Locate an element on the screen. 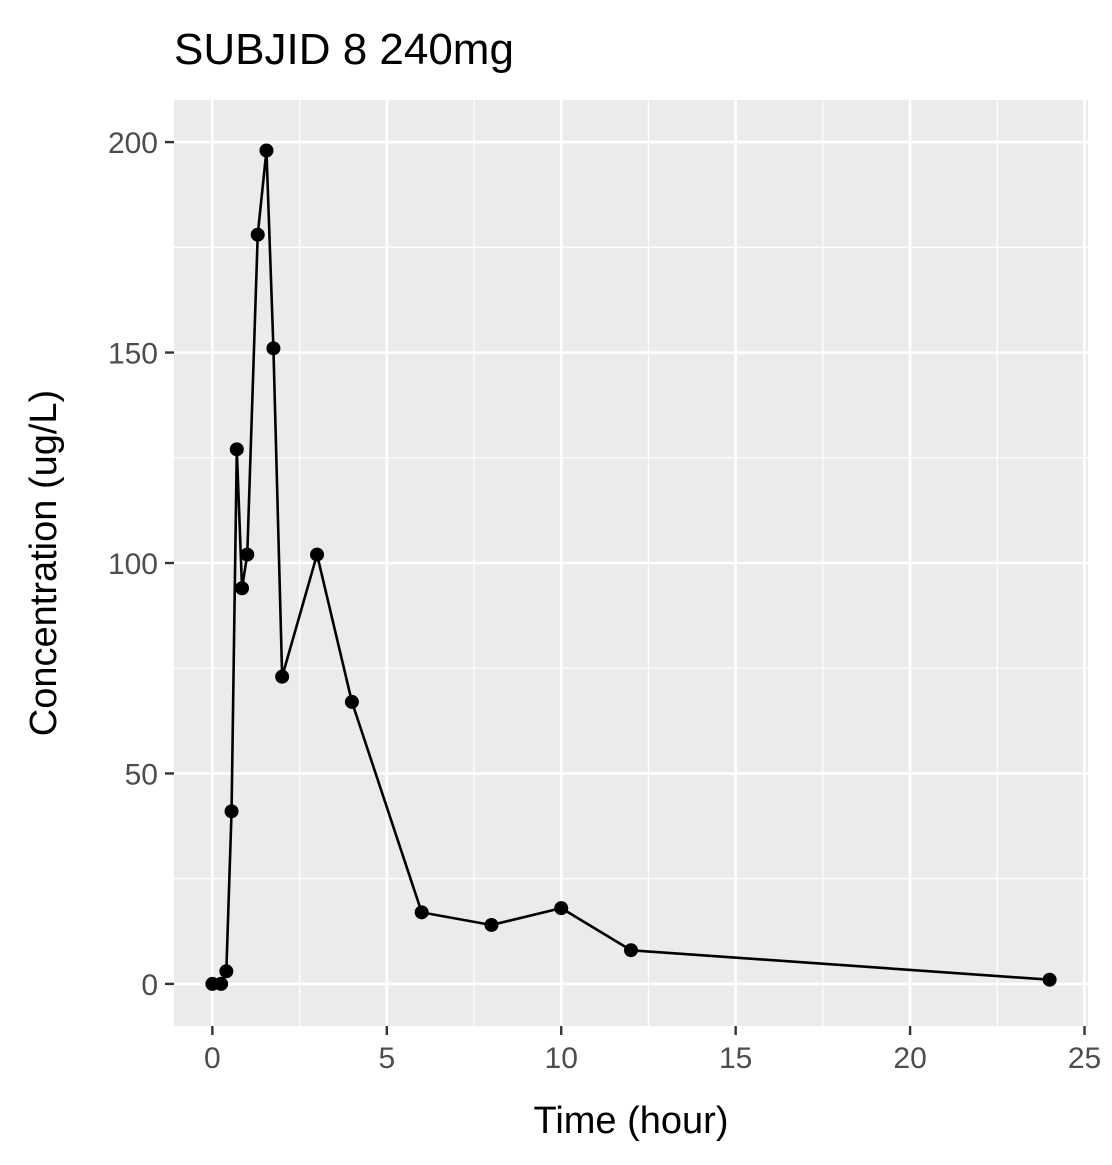  y-tick-label: 200 is located at coordinates (133, 143).